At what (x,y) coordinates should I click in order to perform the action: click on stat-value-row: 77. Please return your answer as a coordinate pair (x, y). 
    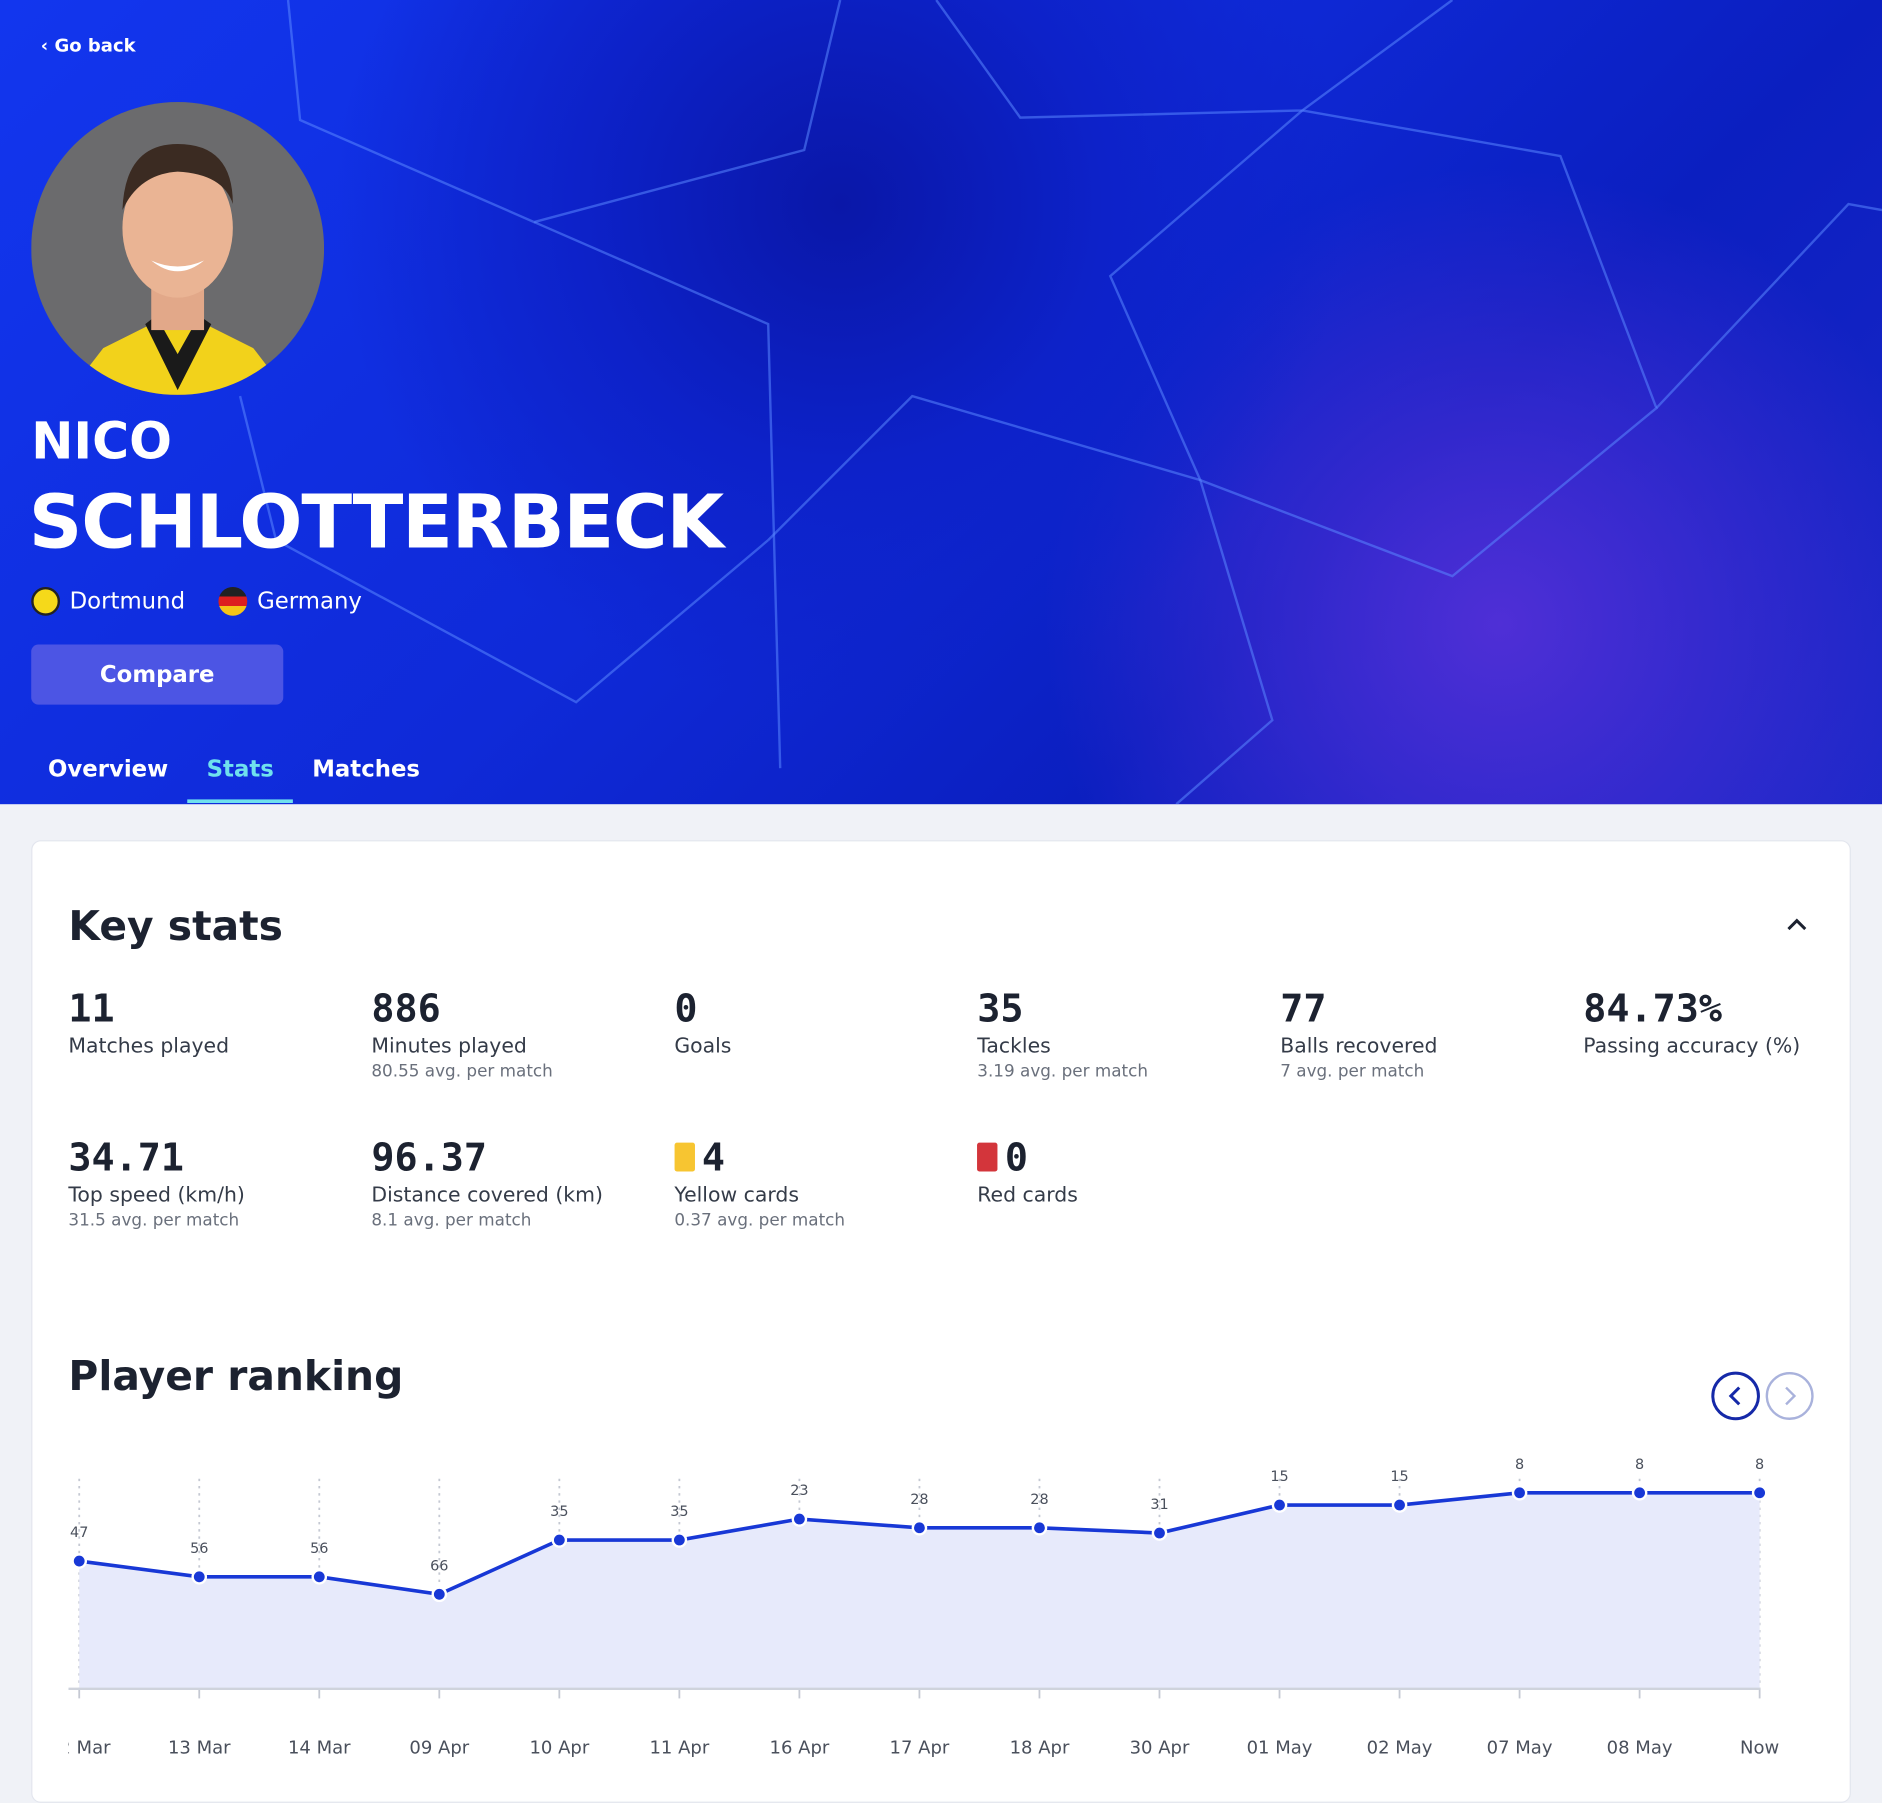
    Looking at the image, I should click on (1424, 1008).